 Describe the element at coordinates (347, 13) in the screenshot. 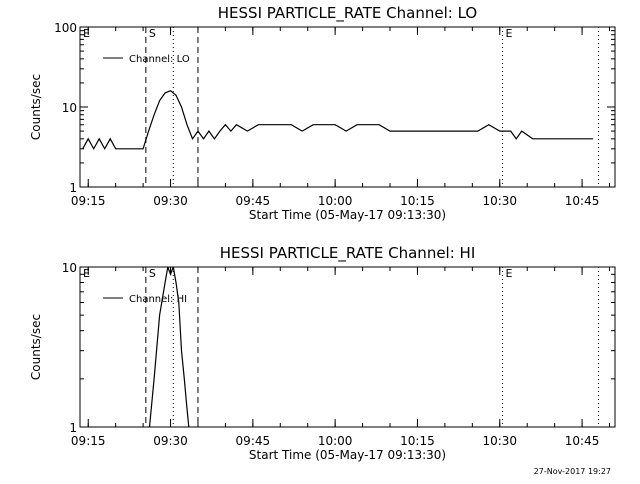

I see `chart-title: HESSI PARTICLE_RATE Channel: LO` at that location.